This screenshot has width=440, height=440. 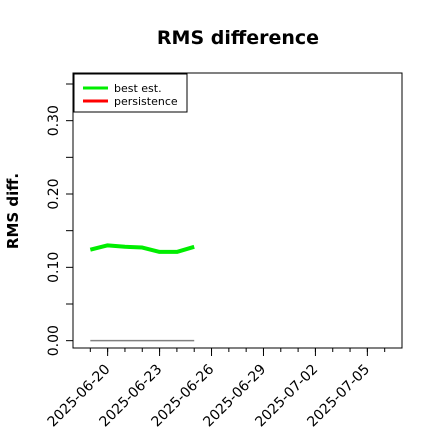 What do you see at coordinates (238, 38) in the screenshot?
I see `chart-title: RMS difference` at bounding box center [238, 38].